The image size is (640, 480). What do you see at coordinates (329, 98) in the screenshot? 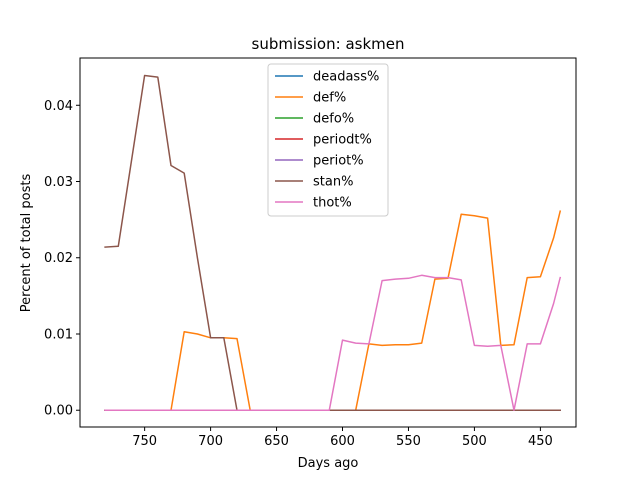
I see `legend-label: def%` at bounding box center [329, 98].